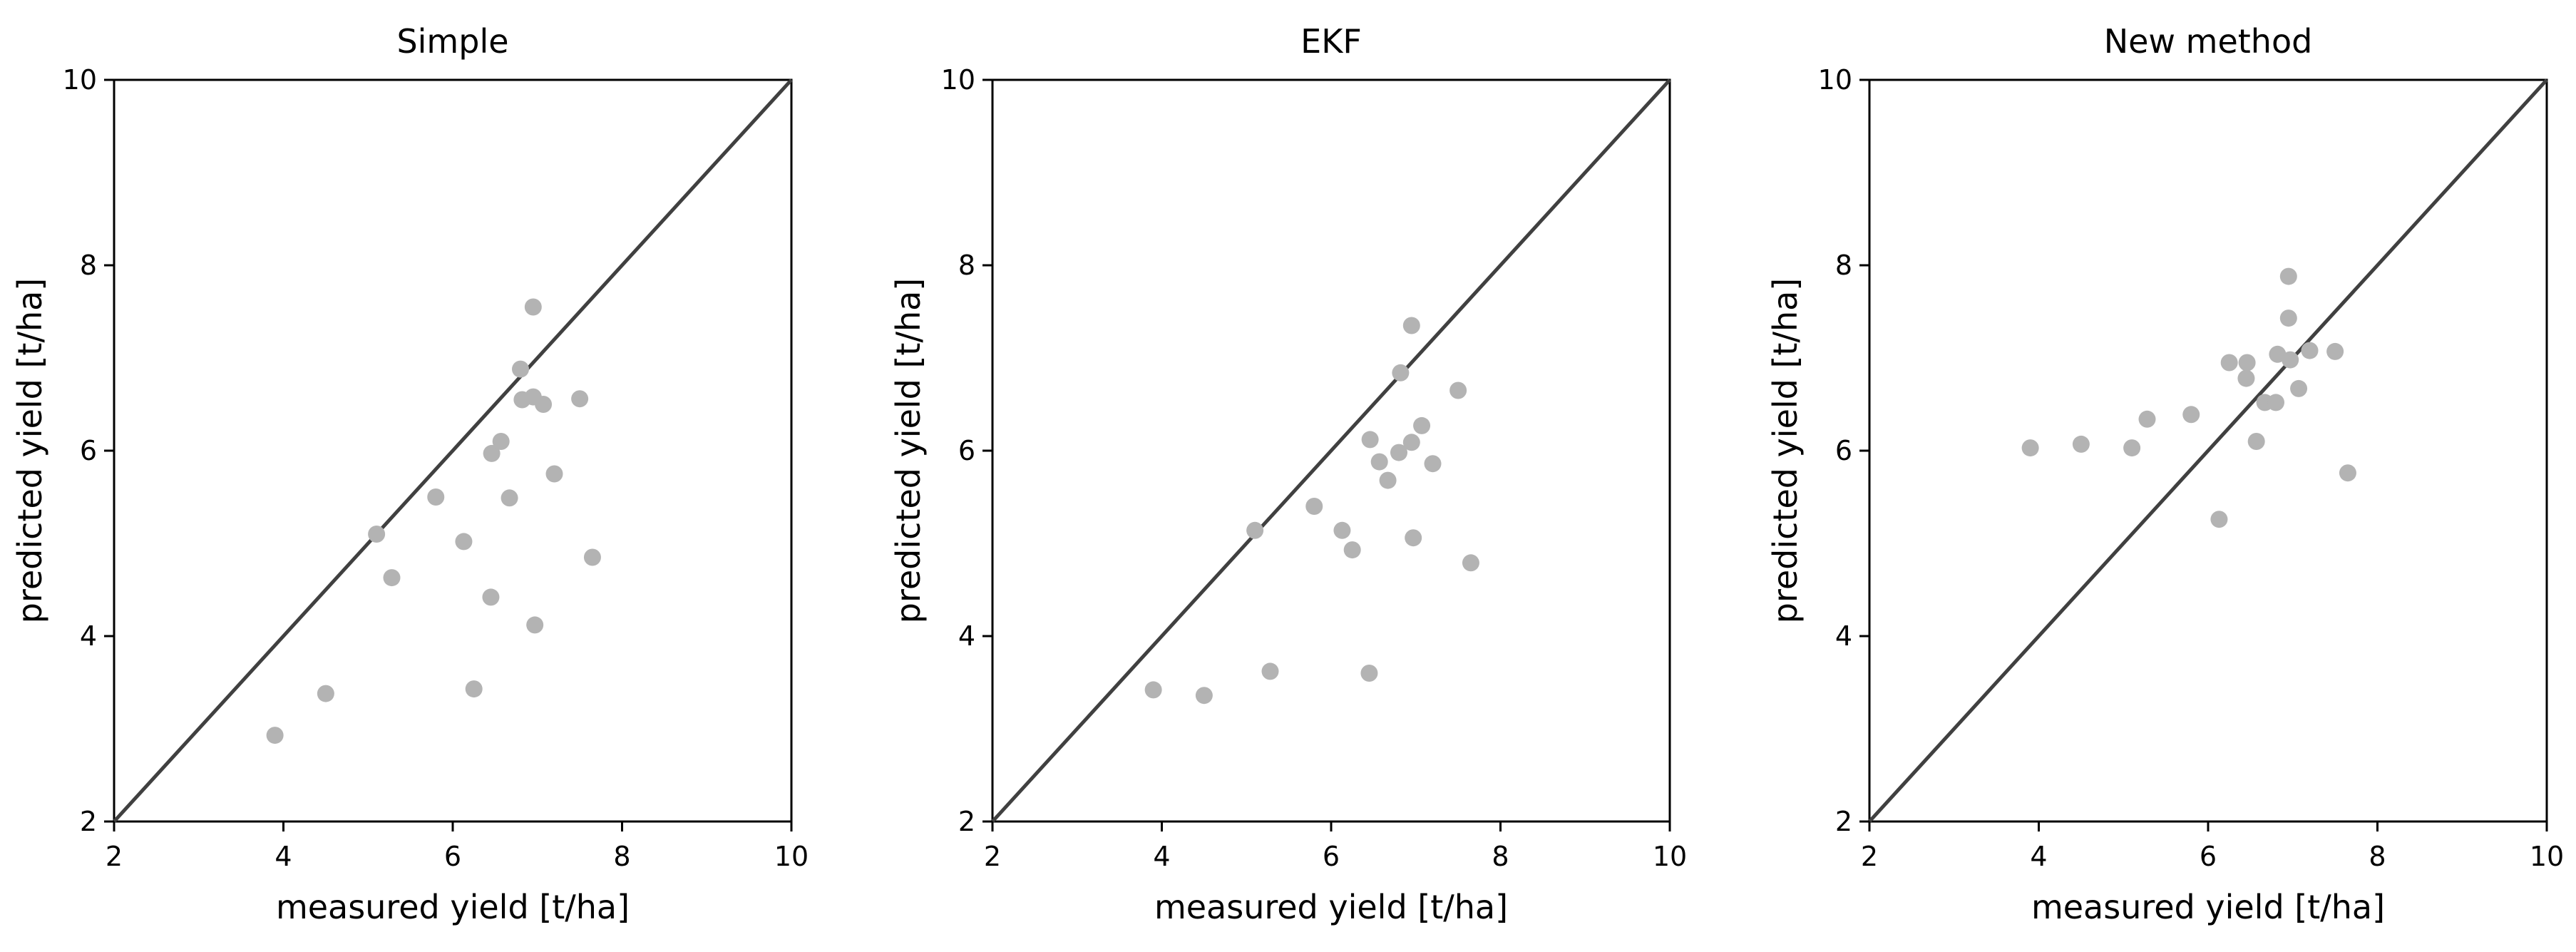 This screenshot has width=2576, height=952. What do you see at coordinates (2208, 41) in the screenshot?
I see `chart-title: New method` at bounding box center [2208, 41].